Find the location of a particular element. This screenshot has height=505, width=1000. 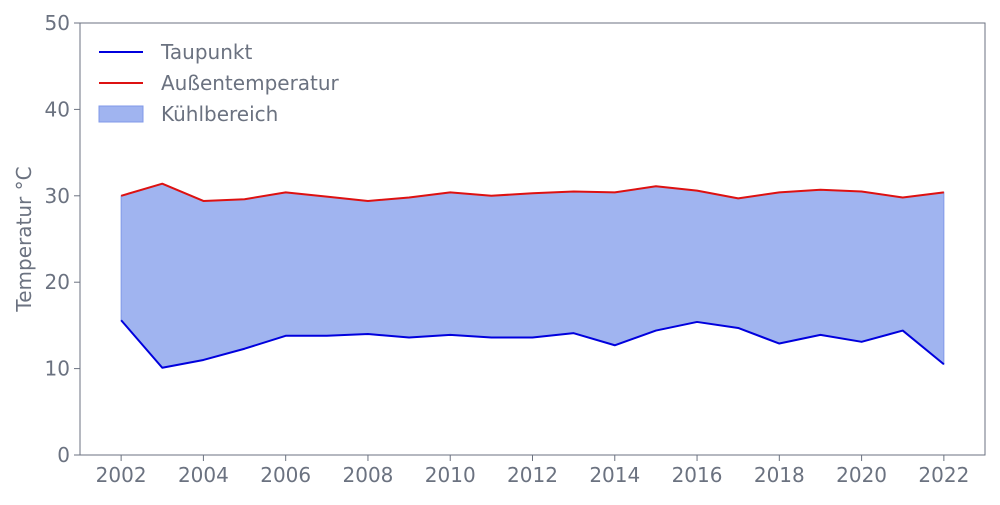

y-axis: 0 10 20 30 40 50 is located at coordinates (62, 239).